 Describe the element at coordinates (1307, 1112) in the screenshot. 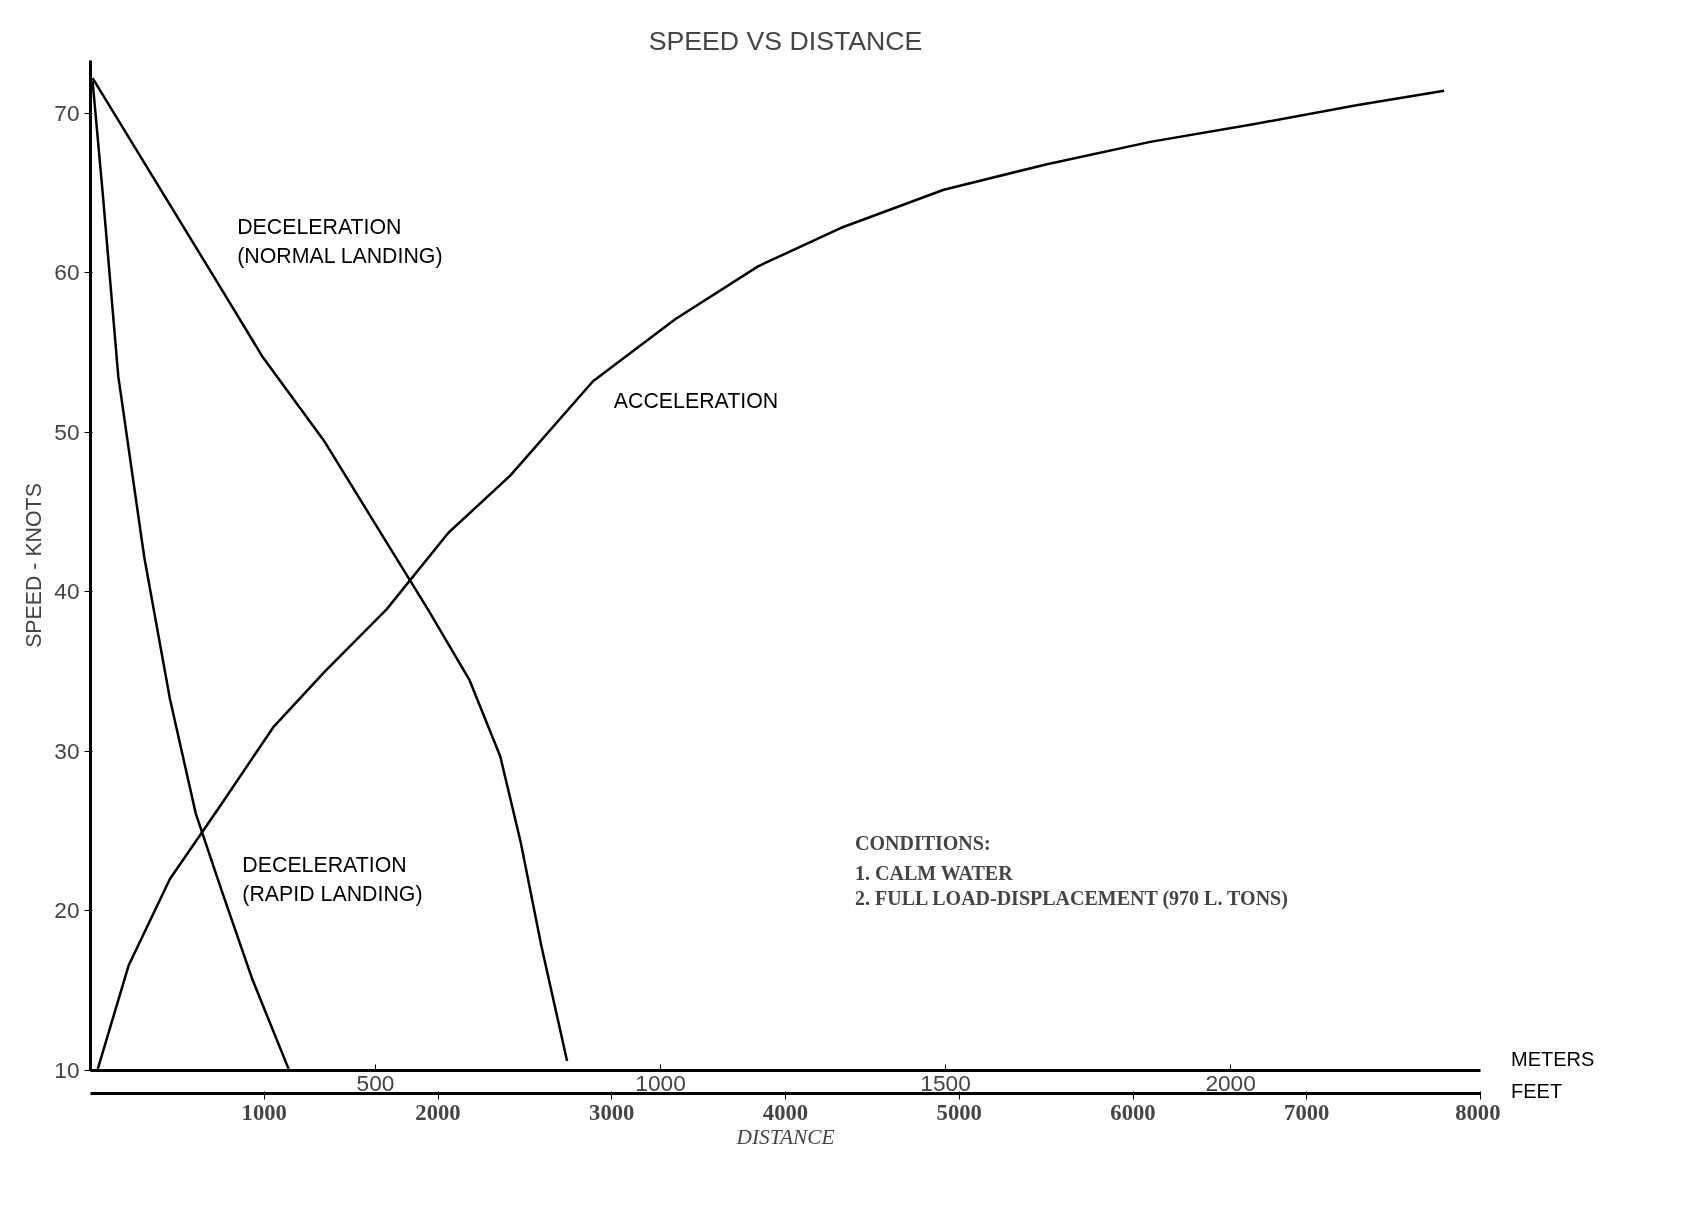

I see `x-tick-label: 7000` at that location.